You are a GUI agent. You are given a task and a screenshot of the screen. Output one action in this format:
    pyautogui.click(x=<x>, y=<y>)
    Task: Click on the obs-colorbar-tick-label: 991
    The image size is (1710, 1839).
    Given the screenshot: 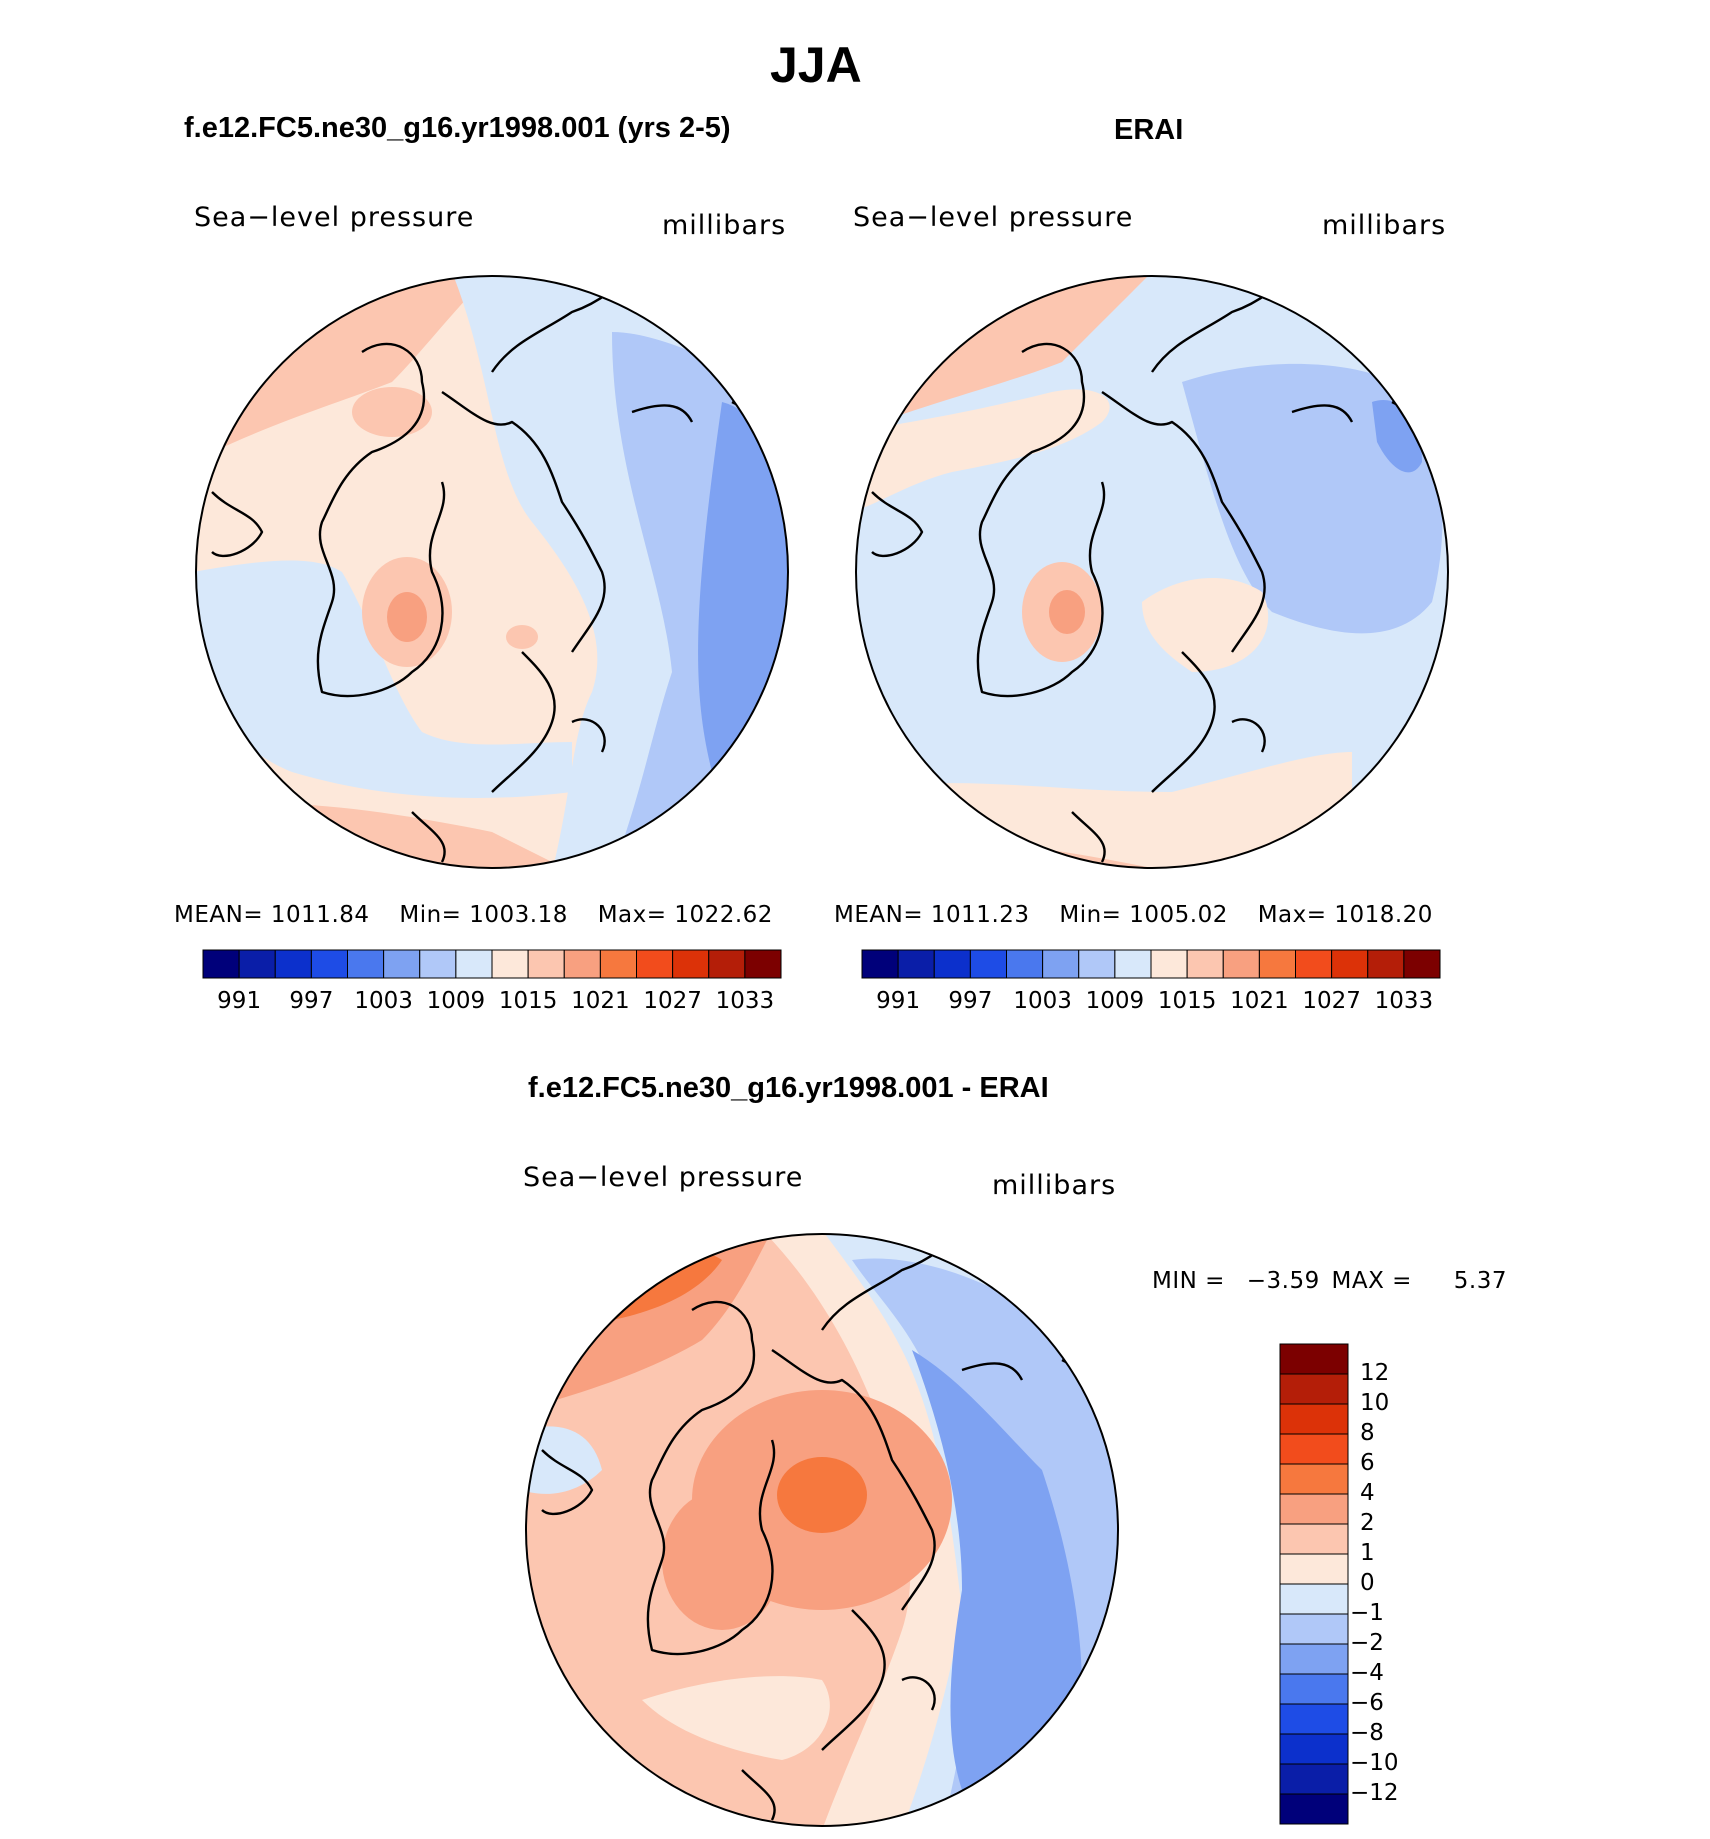 What is the action you would take?
    pyautogui.click(x=898, y=1001)
    